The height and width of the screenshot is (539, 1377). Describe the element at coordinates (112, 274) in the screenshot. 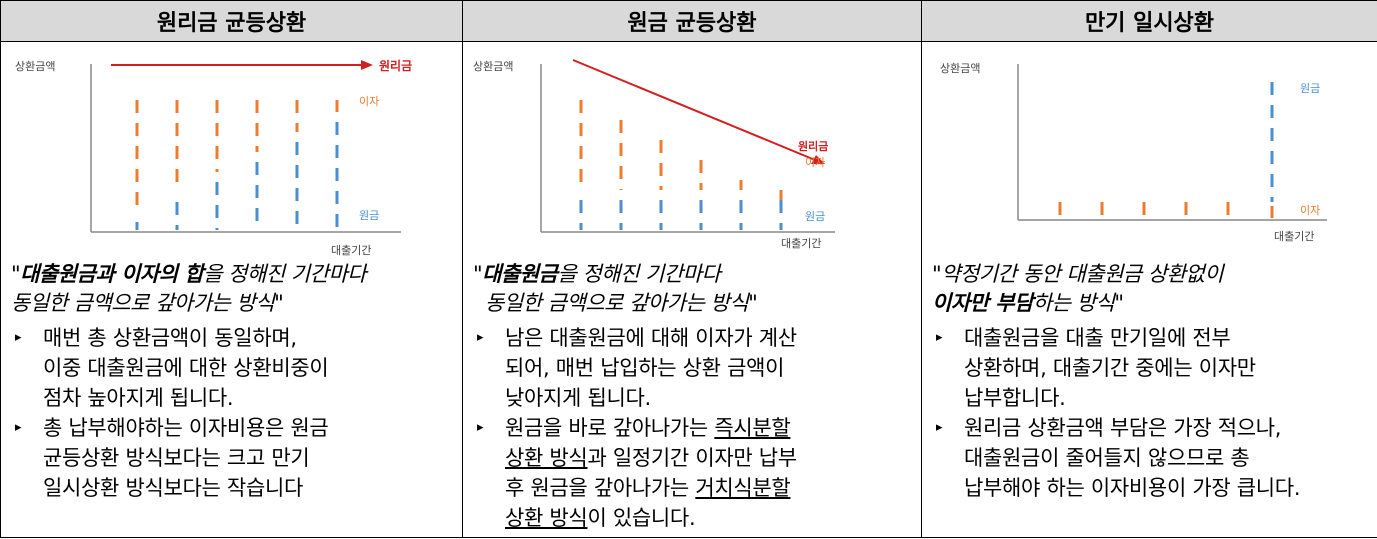

I see `quote-bold: 대출원금과 이자의 합` at that location.